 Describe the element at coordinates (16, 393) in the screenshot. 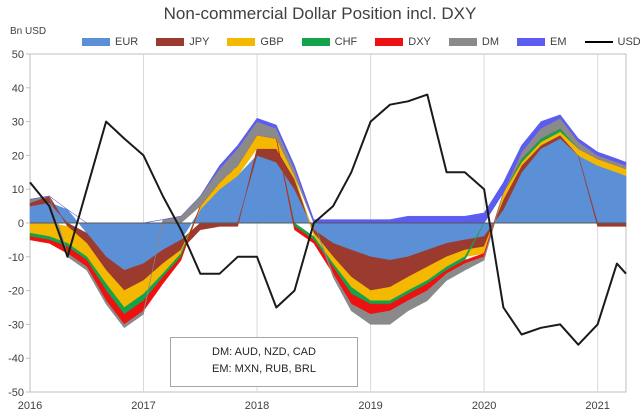

I see `y-tick-label: -50` at that location.